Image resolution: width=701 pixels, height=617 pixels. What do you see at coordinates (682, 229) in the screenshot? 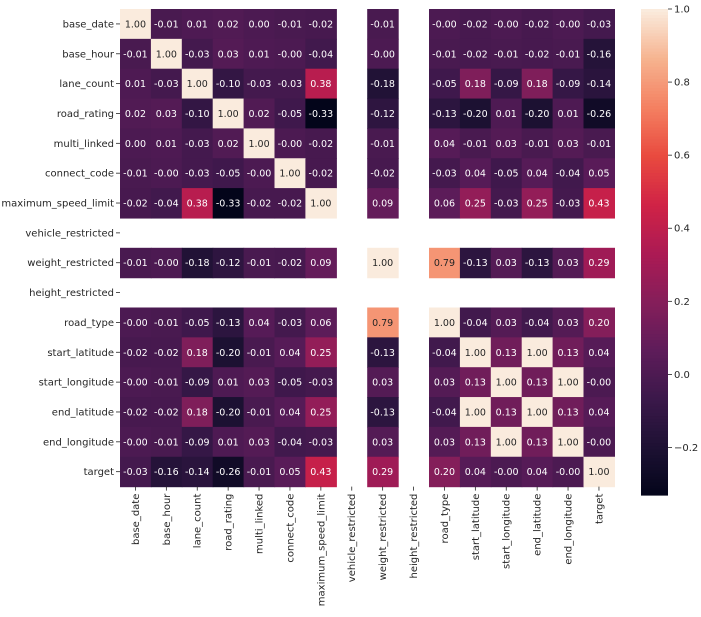
I see `colorbar-tick-label: 0.4` at bounding box center [682, 229].